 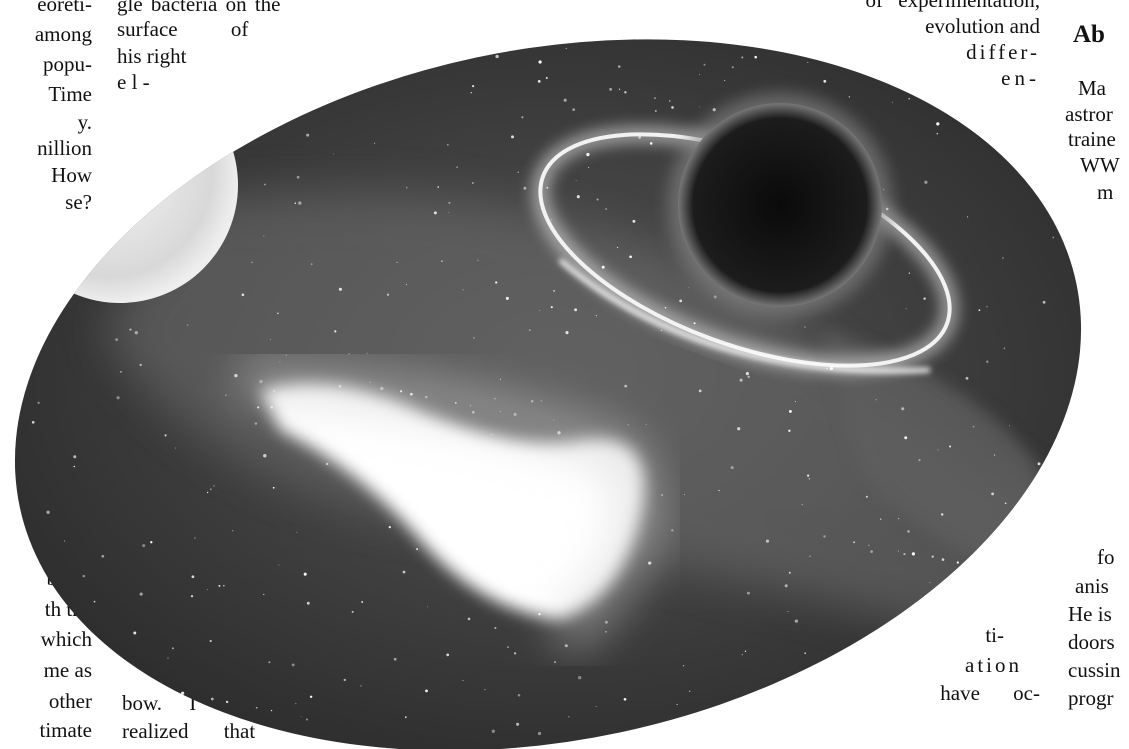 What do you see at coordinates (744, 316) in the screenshot?
I see `accretion-ring-front` at bounding box center [744, 316].